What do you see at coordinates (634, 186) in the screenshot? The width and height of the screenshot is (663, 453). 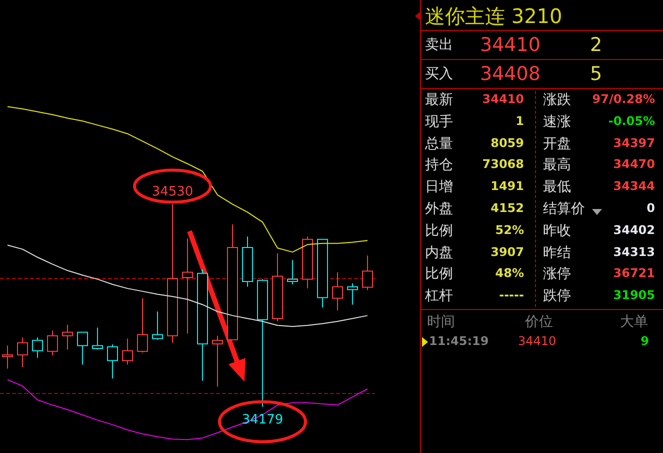 I see `text: 34344` at bounding box center [634, 186].